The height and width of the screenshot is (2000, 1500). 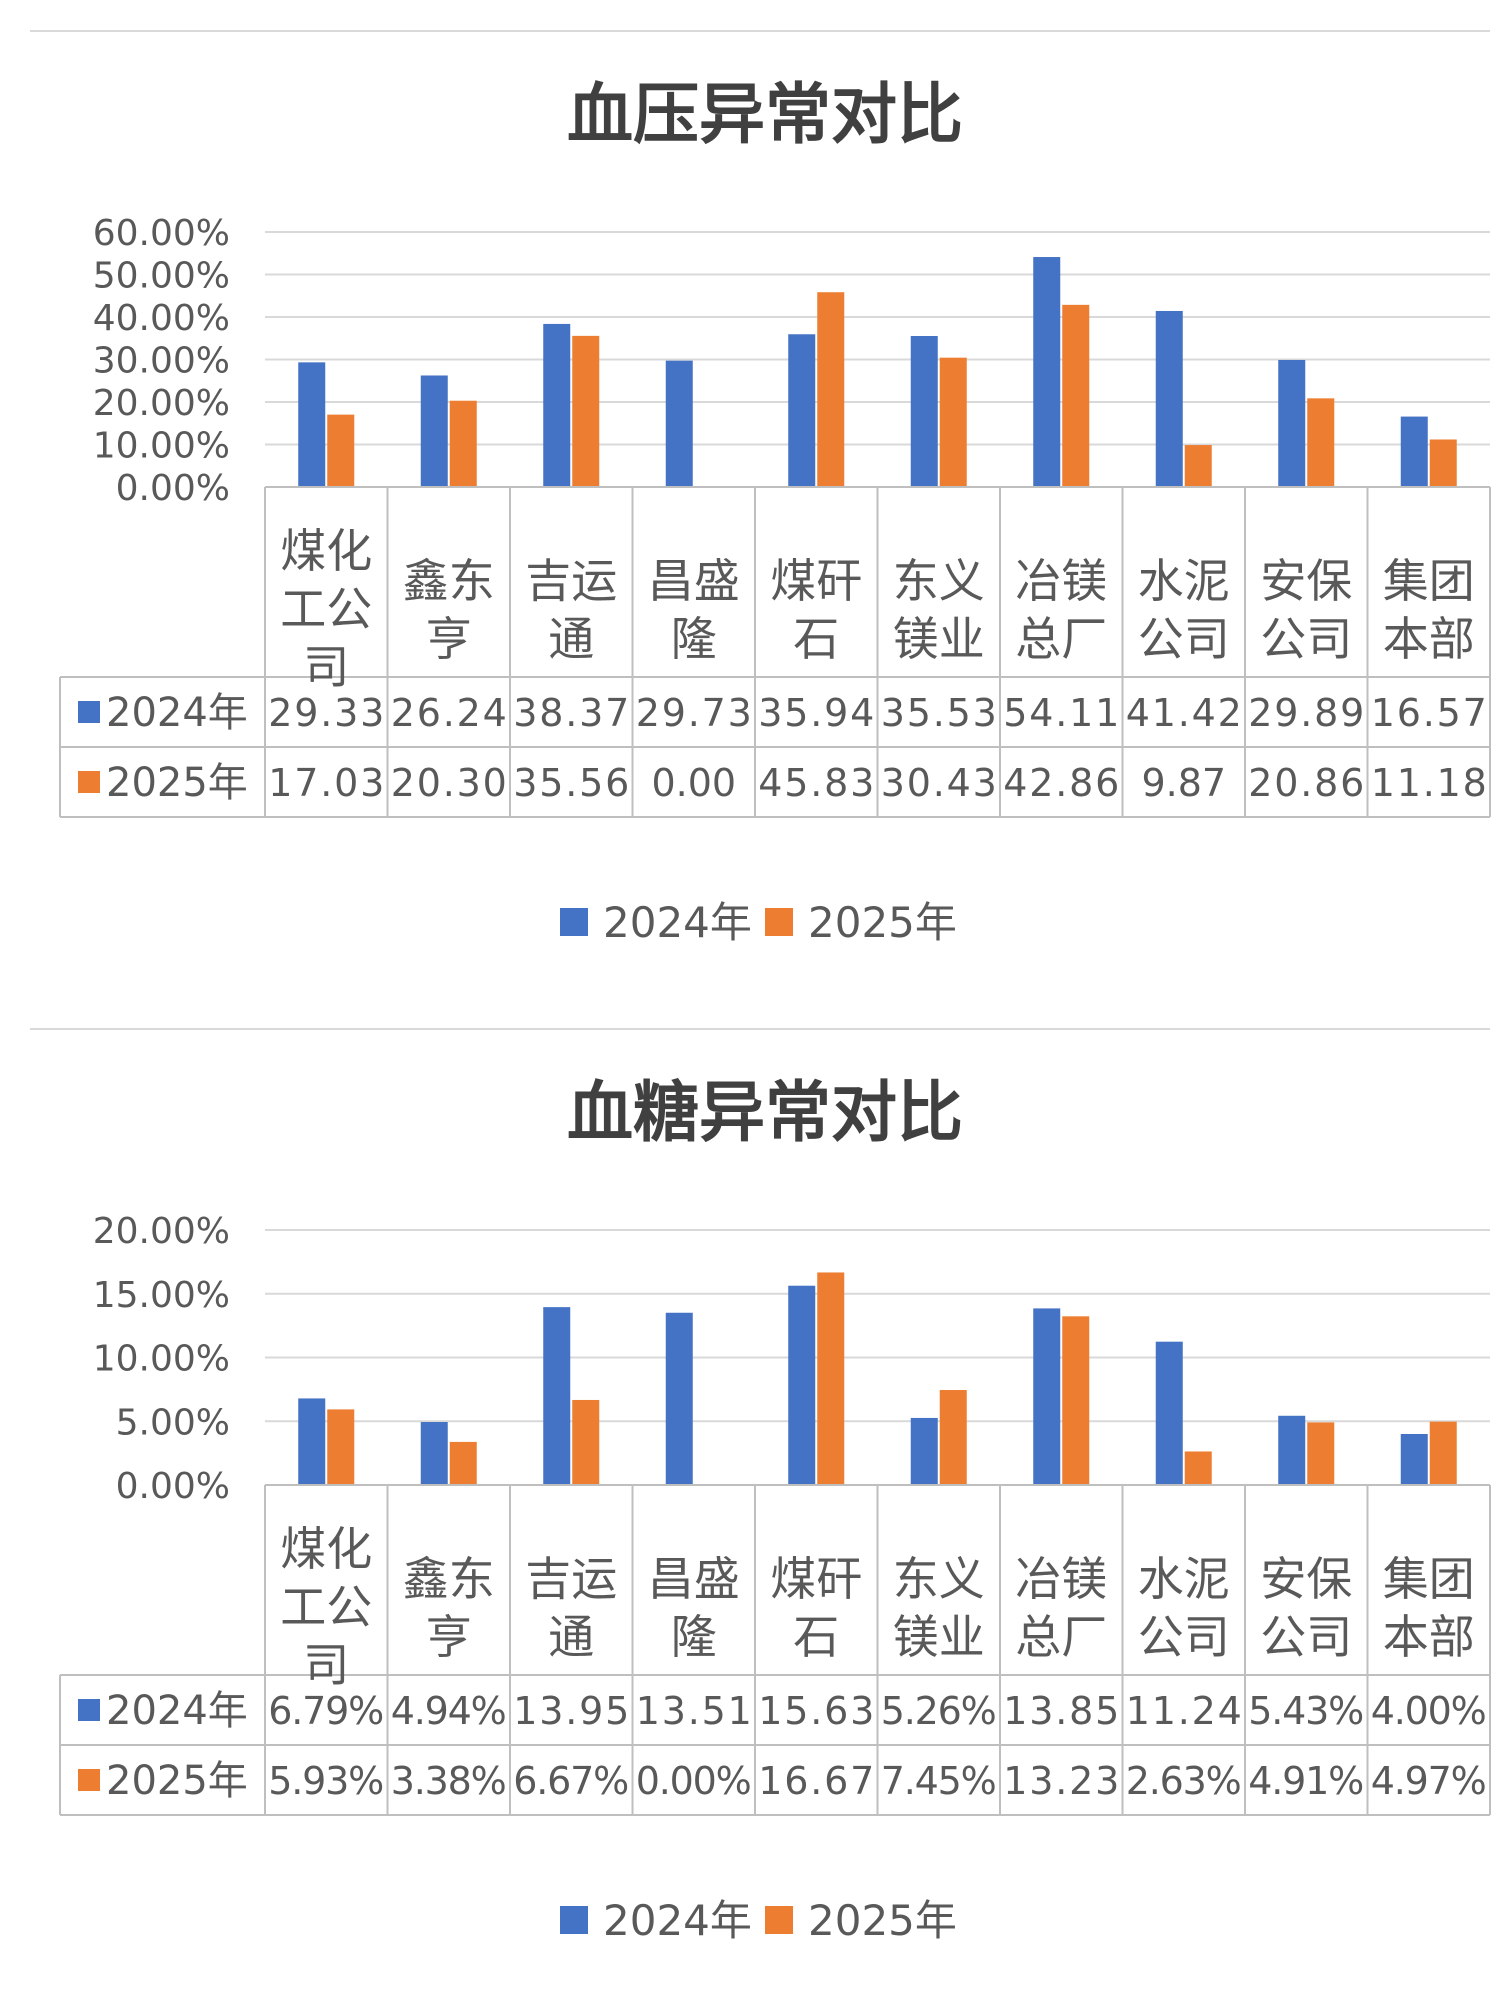 I want to click on table-cell: 13.51, so click(x=694, y=1711).